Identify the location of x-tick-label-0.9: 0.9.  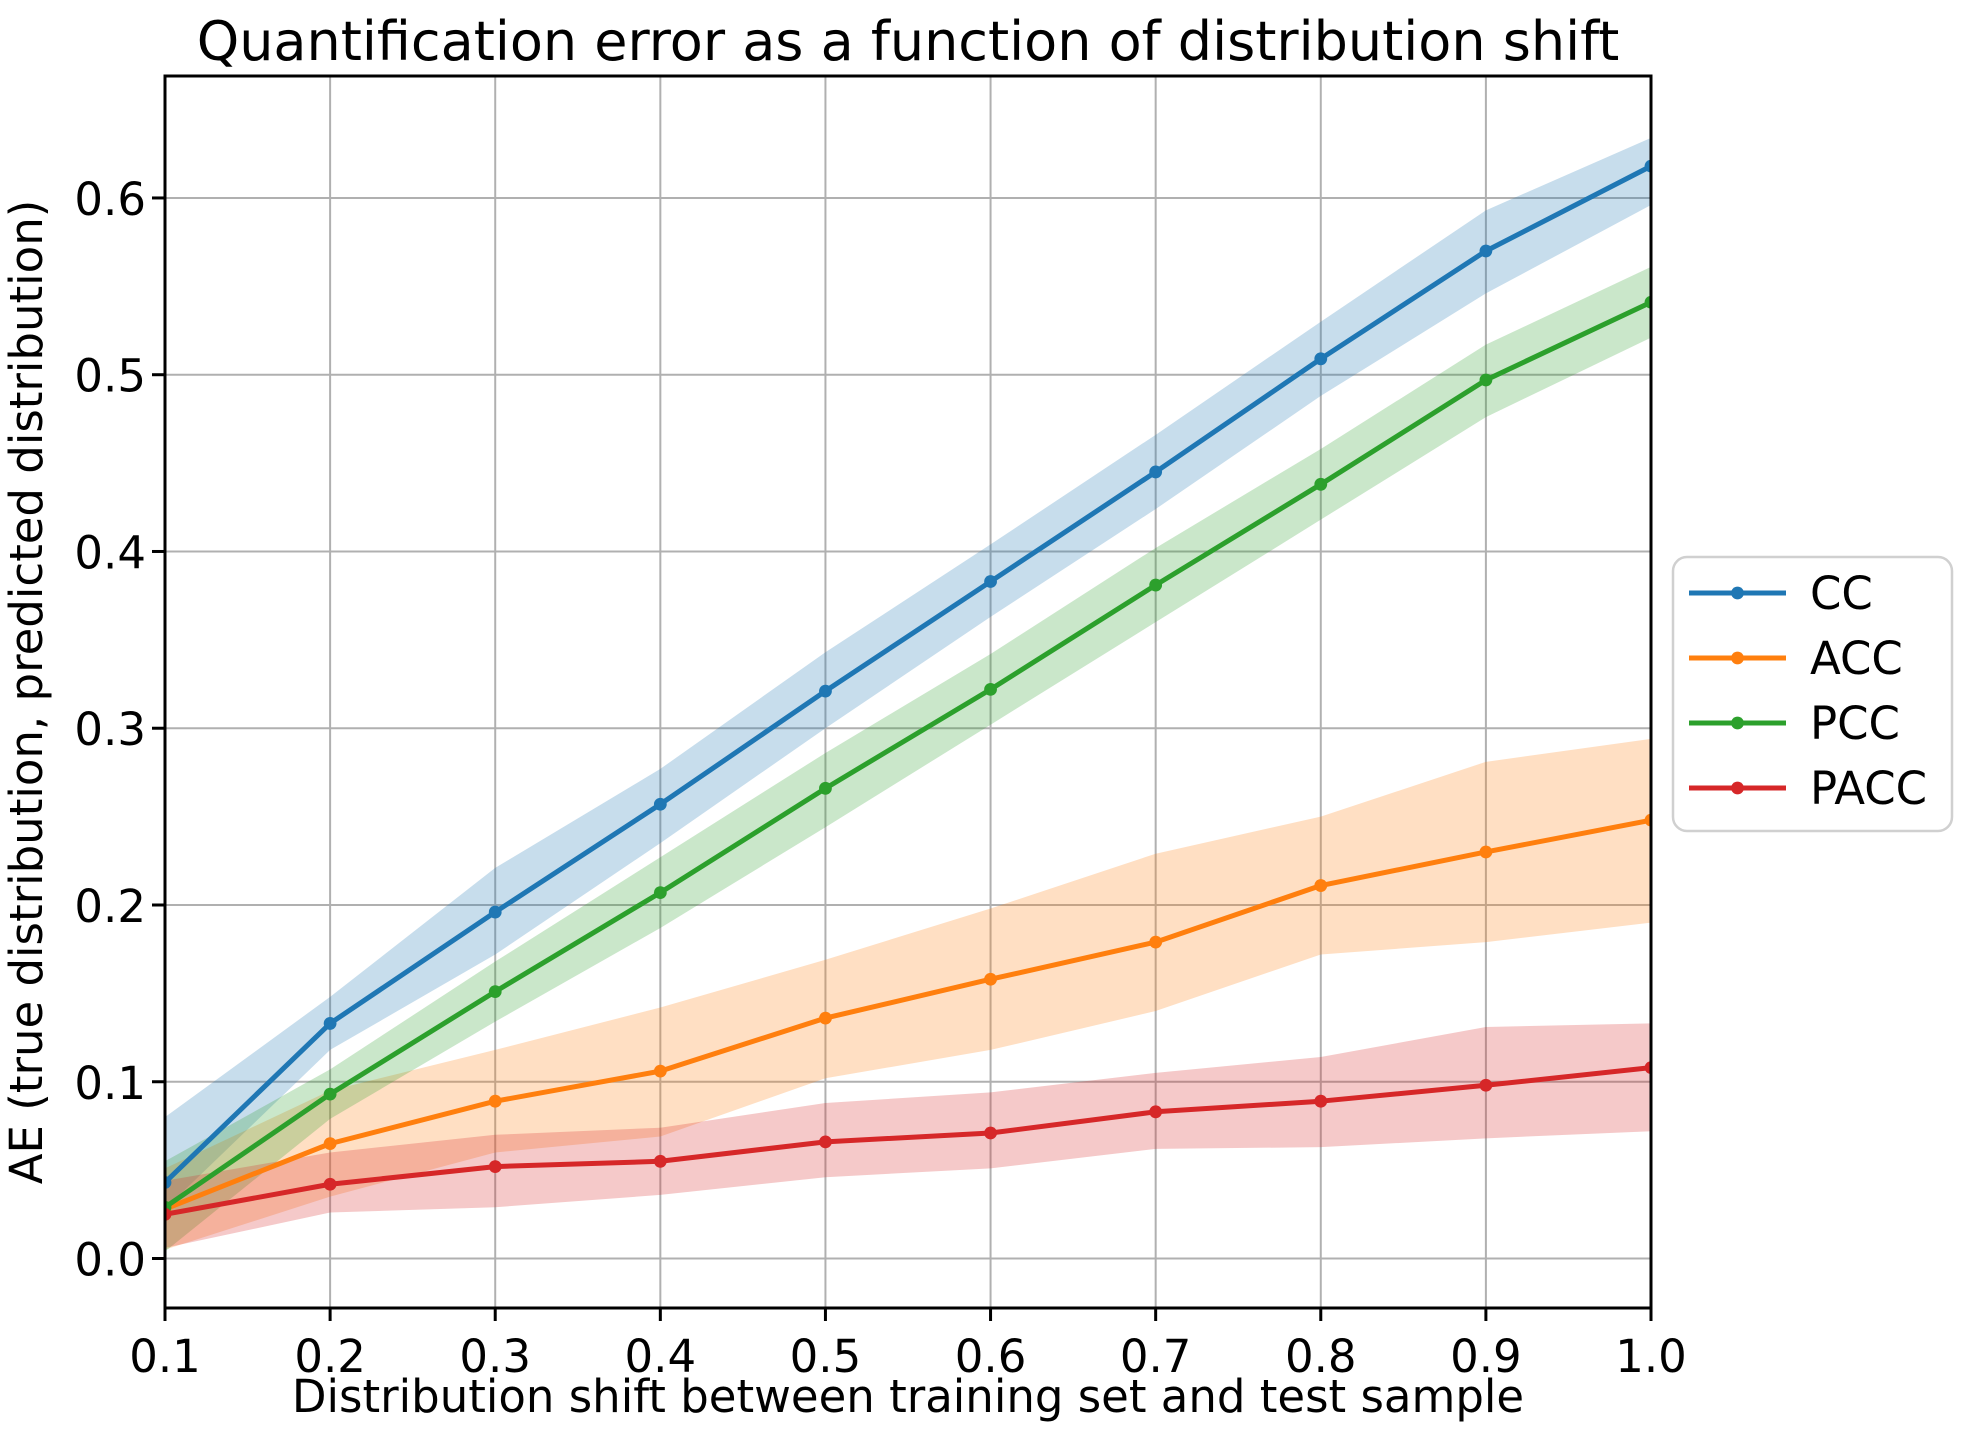
(1486, 1356).